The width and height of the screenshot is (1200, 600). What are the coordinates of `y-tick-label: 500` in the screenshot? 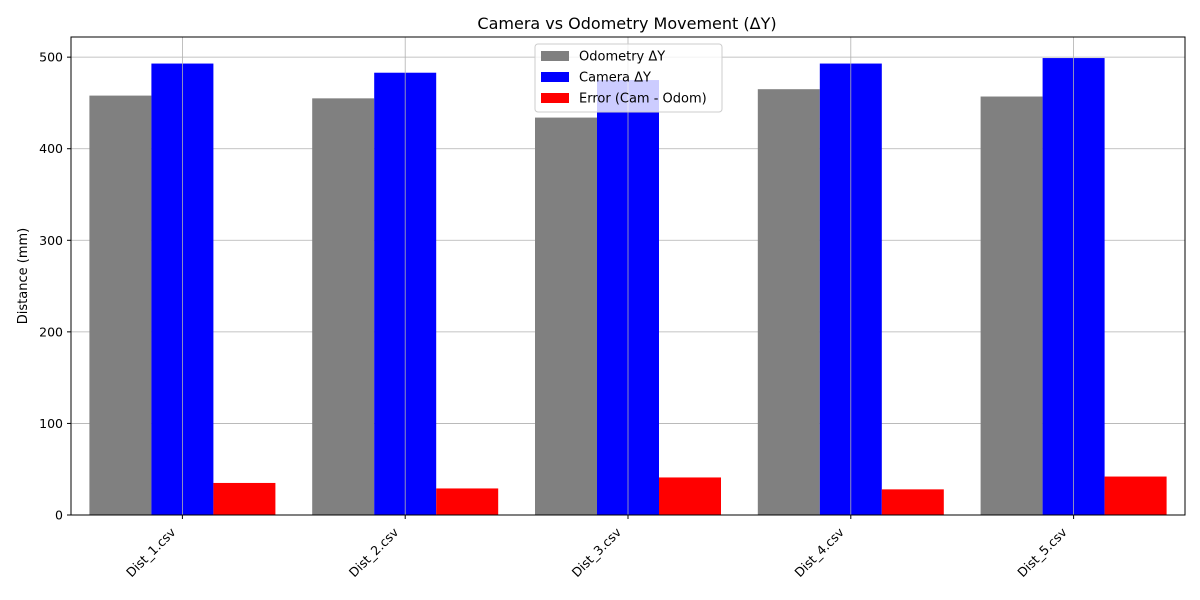 It's located at (51, 57).